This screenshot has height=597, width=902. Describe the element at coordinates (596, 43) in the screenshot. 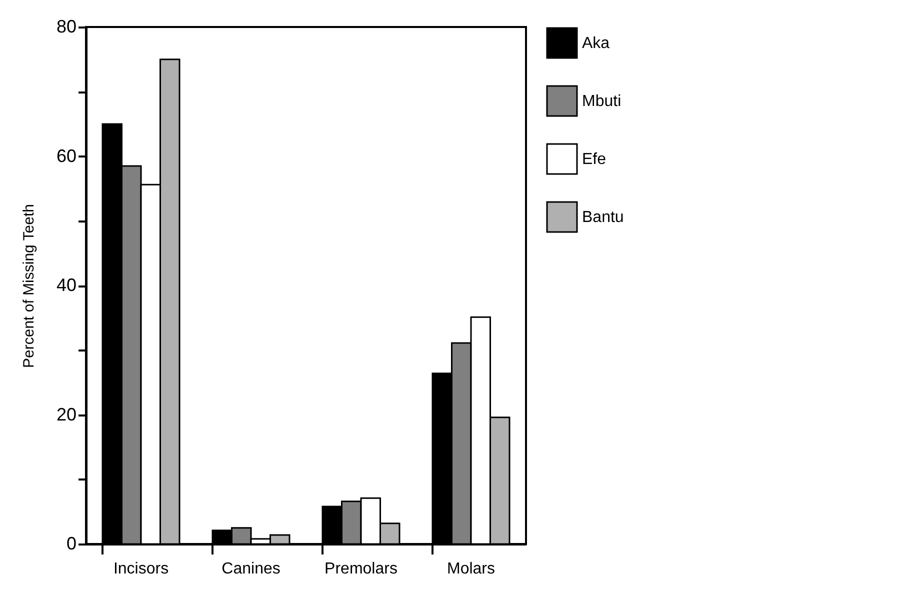

I see `legend-label: Aka` at that location.